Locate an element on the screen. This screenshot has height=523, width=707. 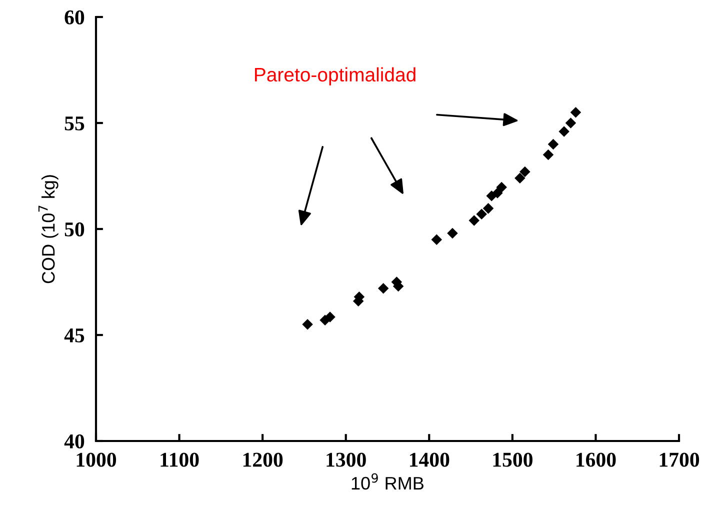
x-tick-label: 1400 is located at coordinates (430, 459).